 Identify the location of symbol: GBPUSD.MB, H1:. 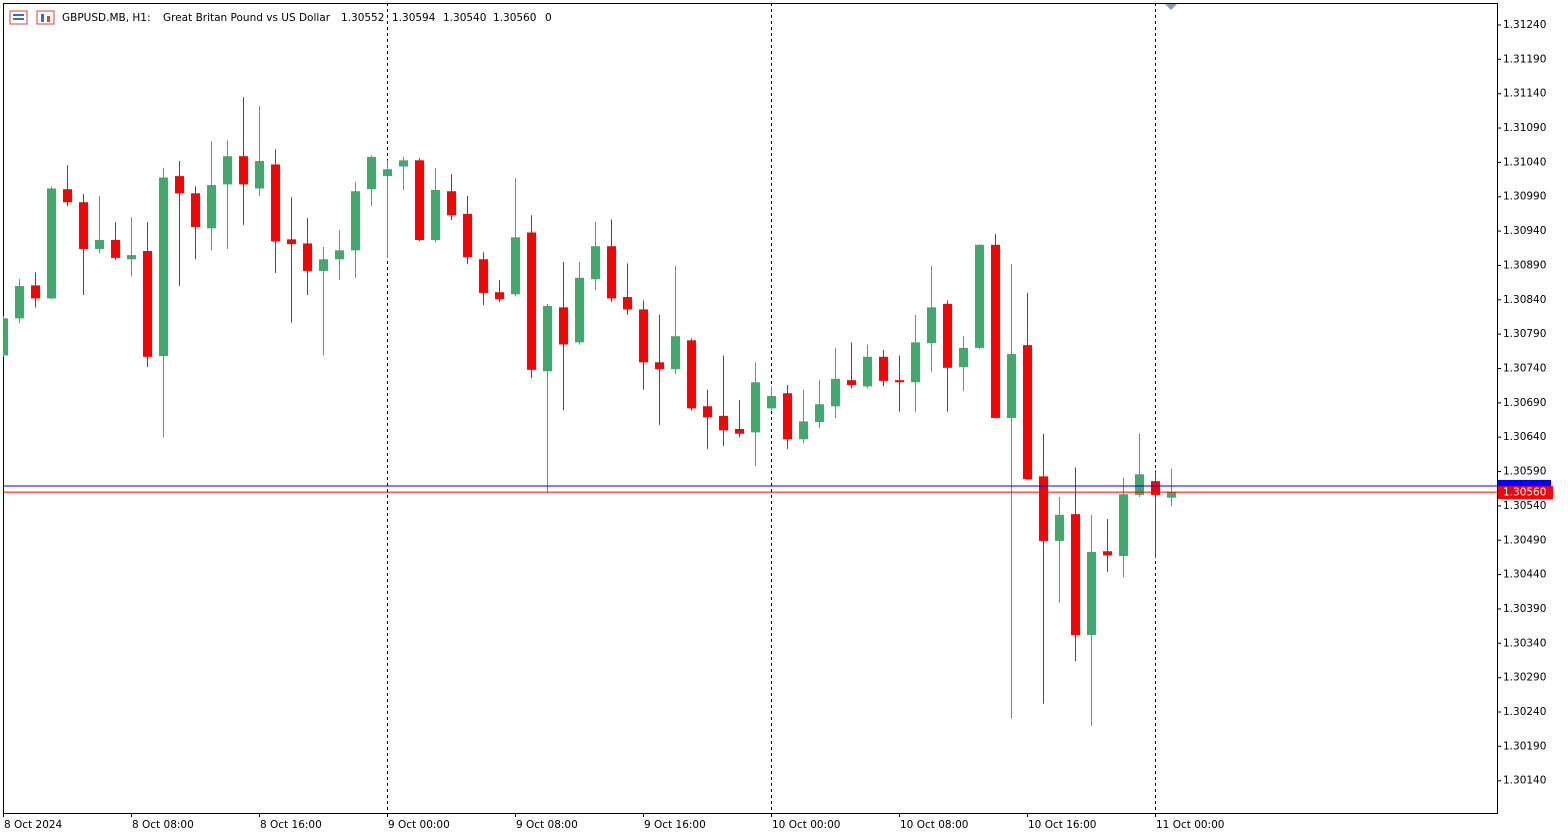
(106, 18).